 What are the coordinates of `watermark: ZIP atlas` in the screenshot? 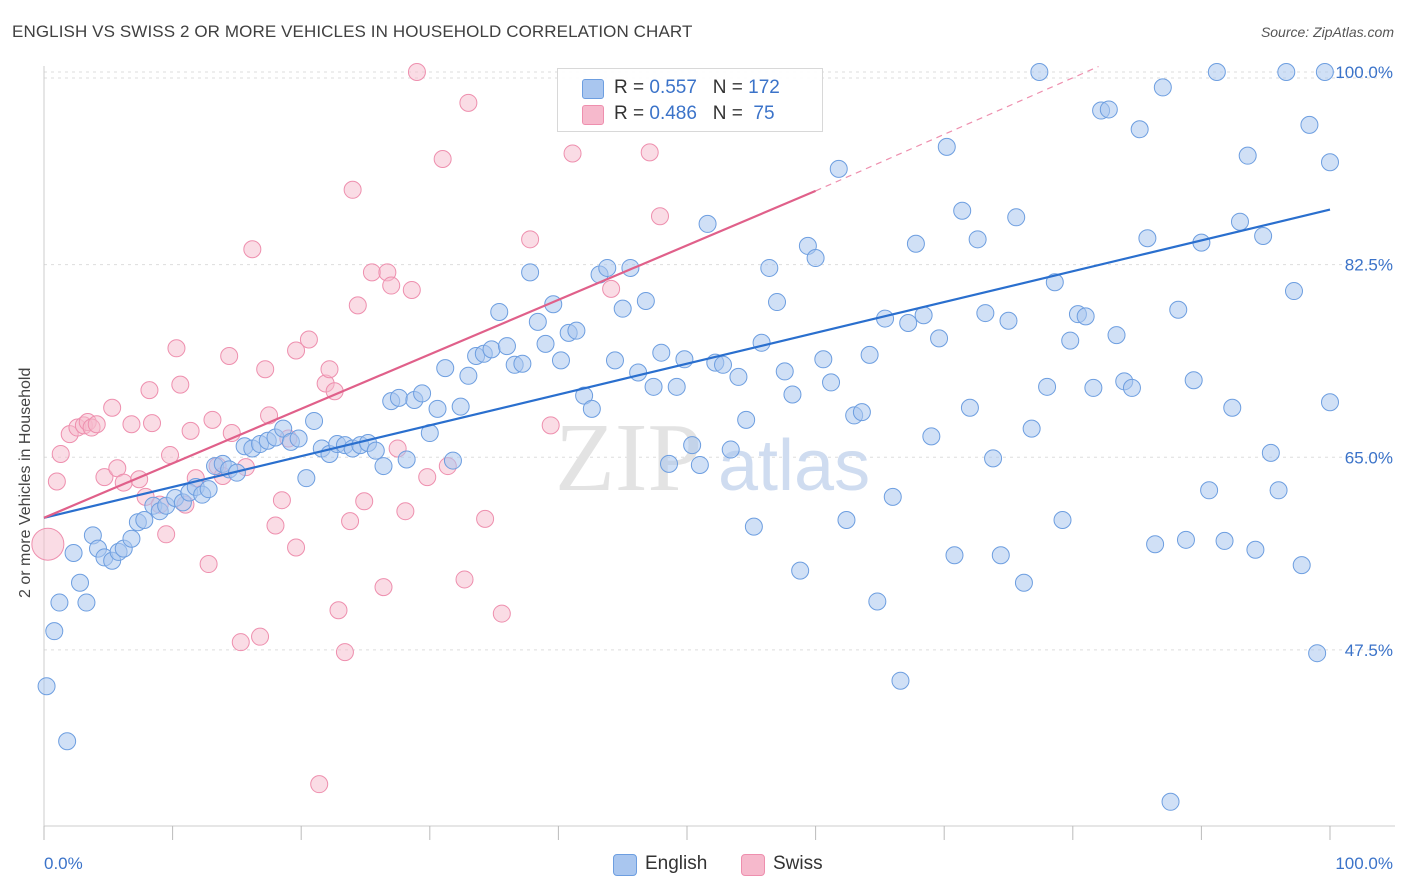 It's located at (712, 458).